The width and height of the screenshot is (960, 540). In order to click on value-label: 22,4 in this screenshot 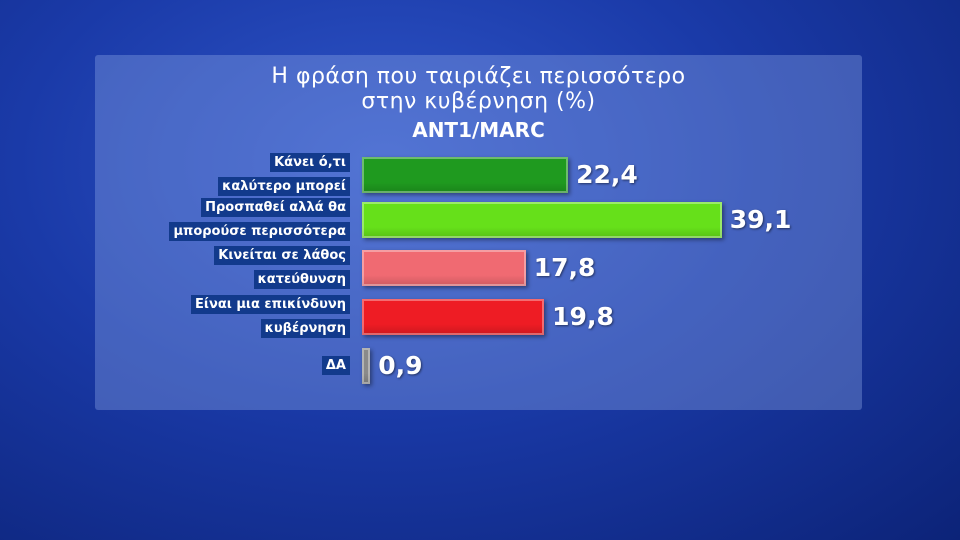, I will do `click(607, 174)`.